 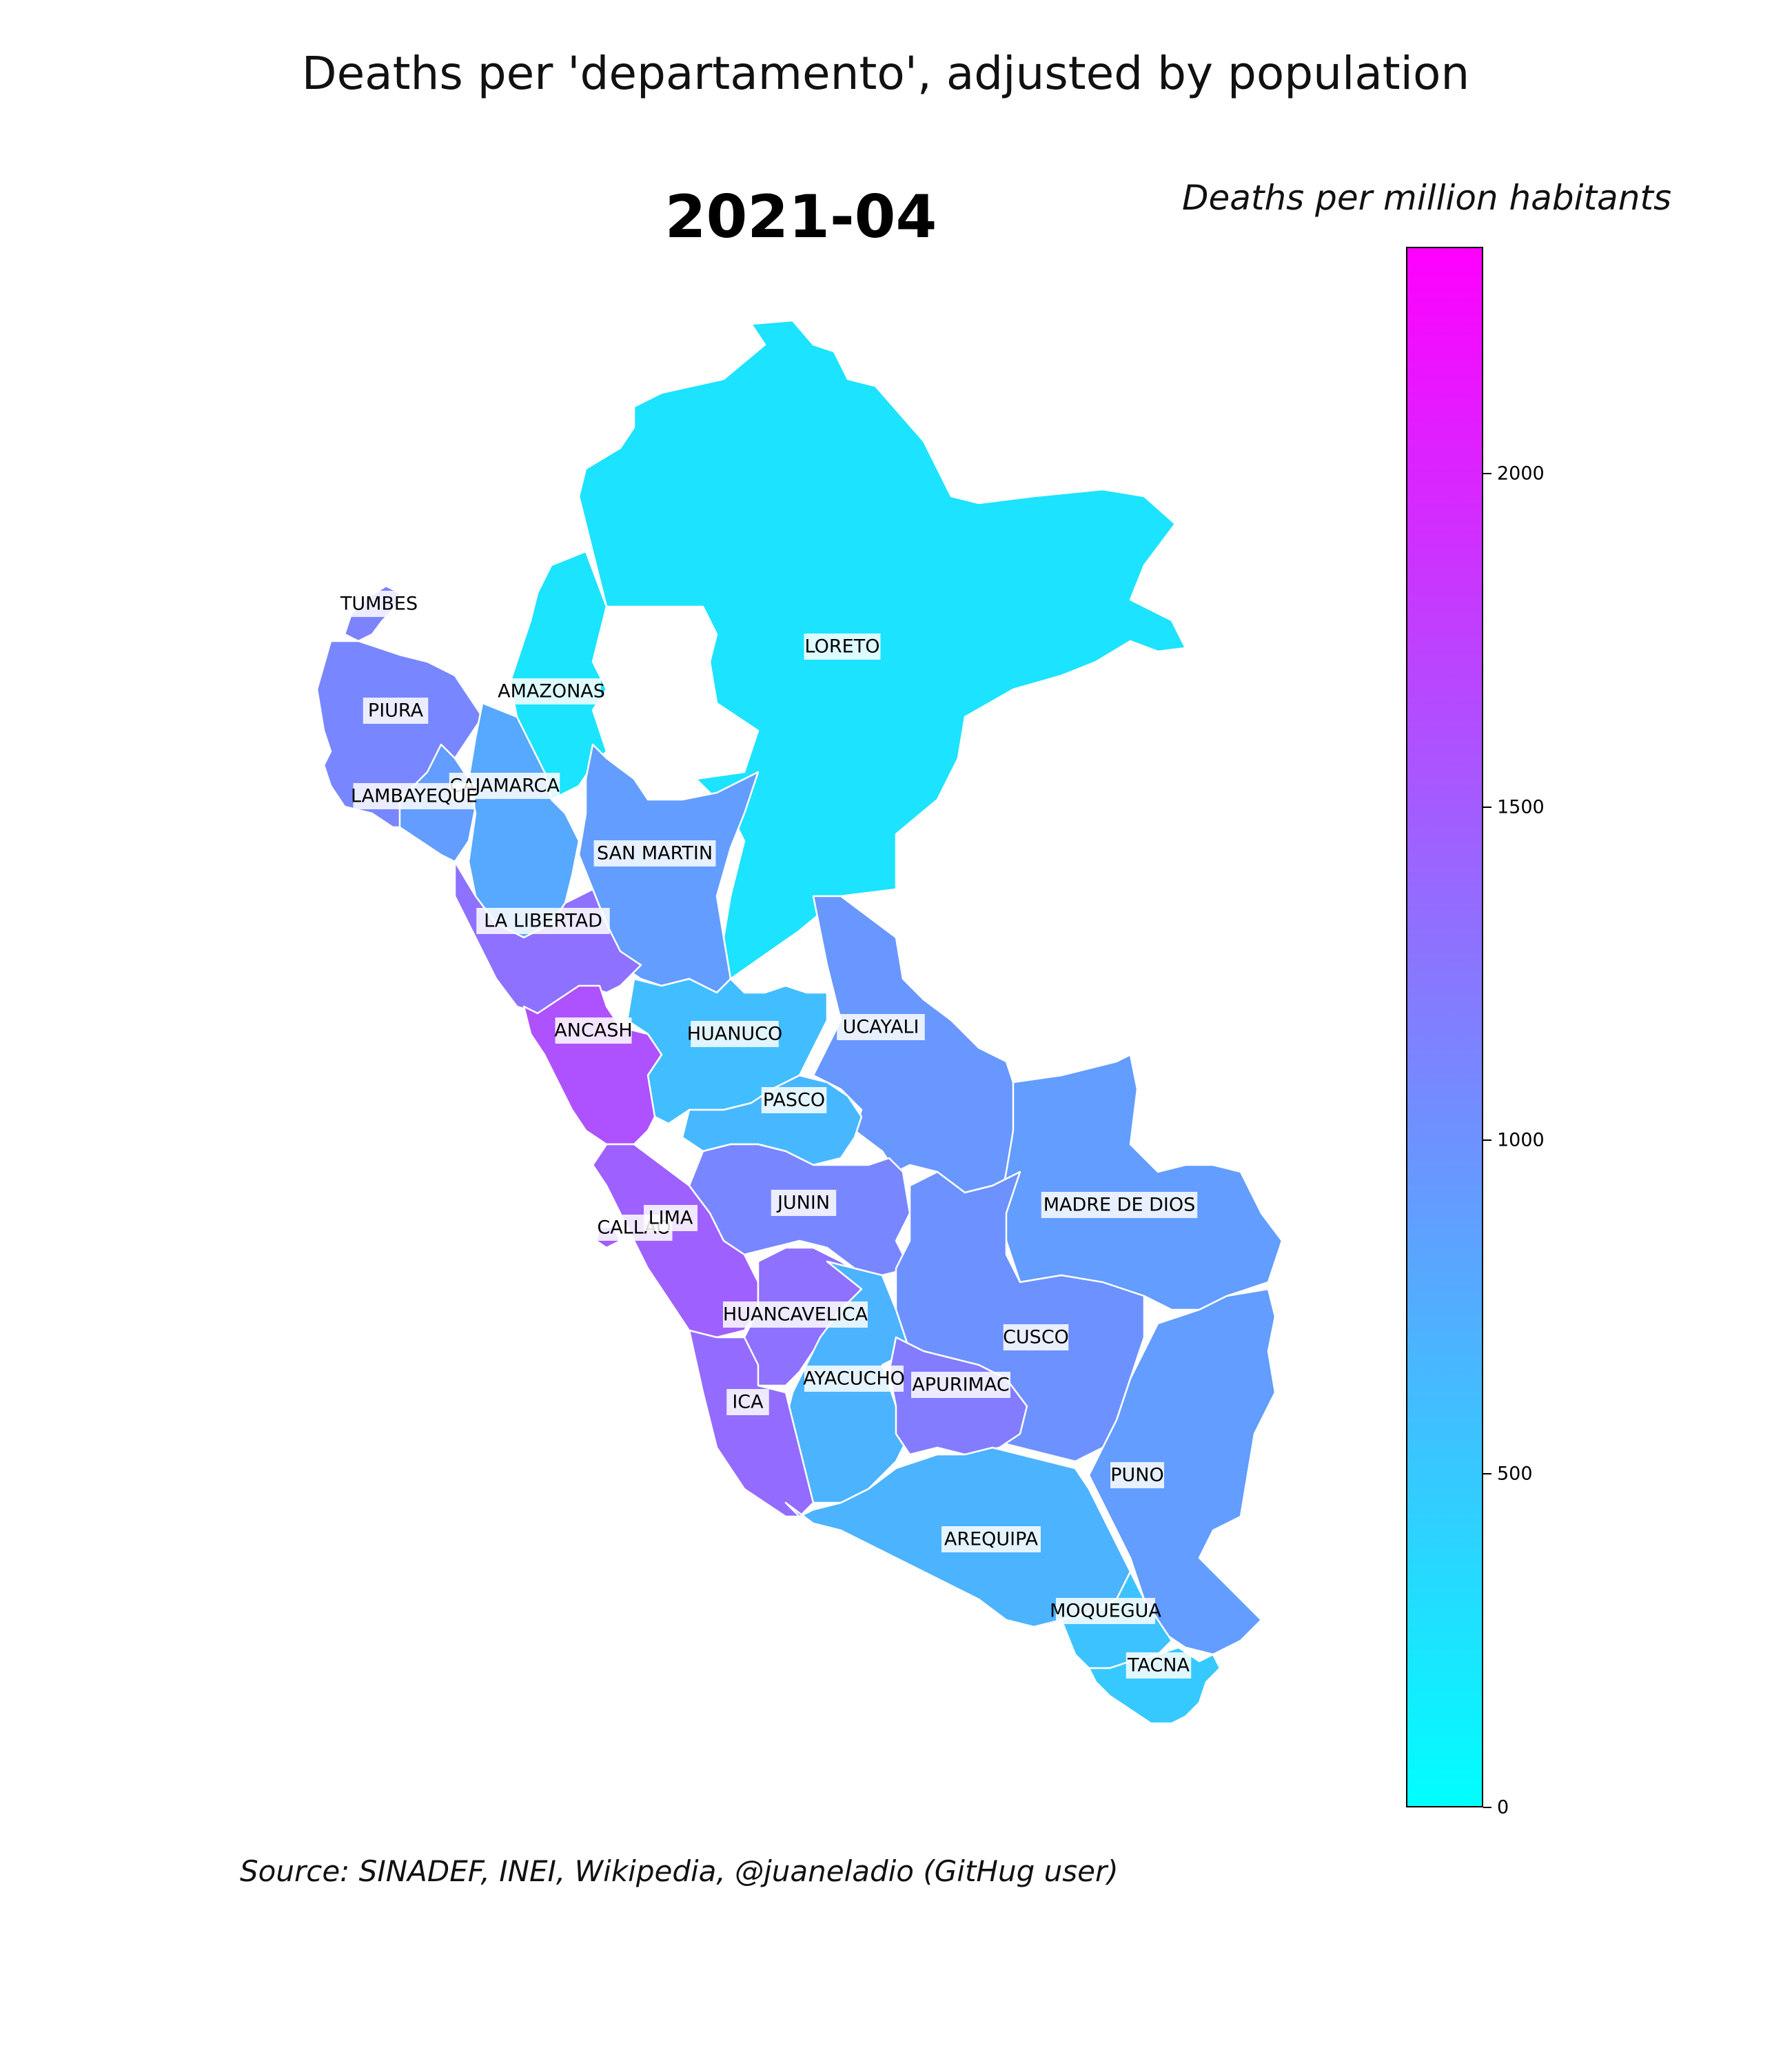 I want to click on dept-label-ucayali-text: UCAYALI, so click(x=881, y=1027).